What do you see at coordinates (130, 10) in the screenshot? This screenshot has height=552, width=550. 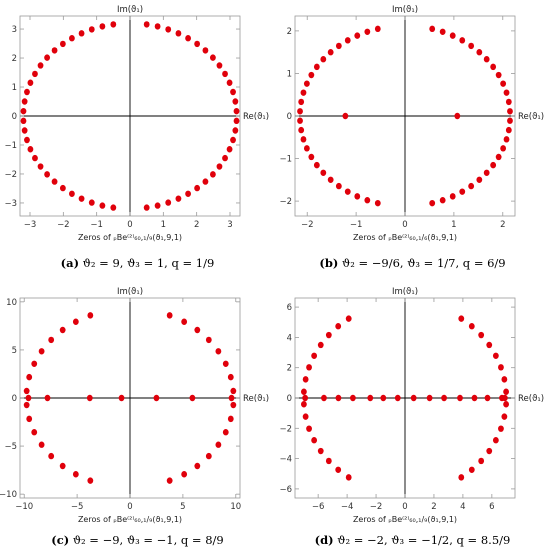 I see `y-axis-label-a: Im(ϑ₁)` at bounding box center [130, 10].